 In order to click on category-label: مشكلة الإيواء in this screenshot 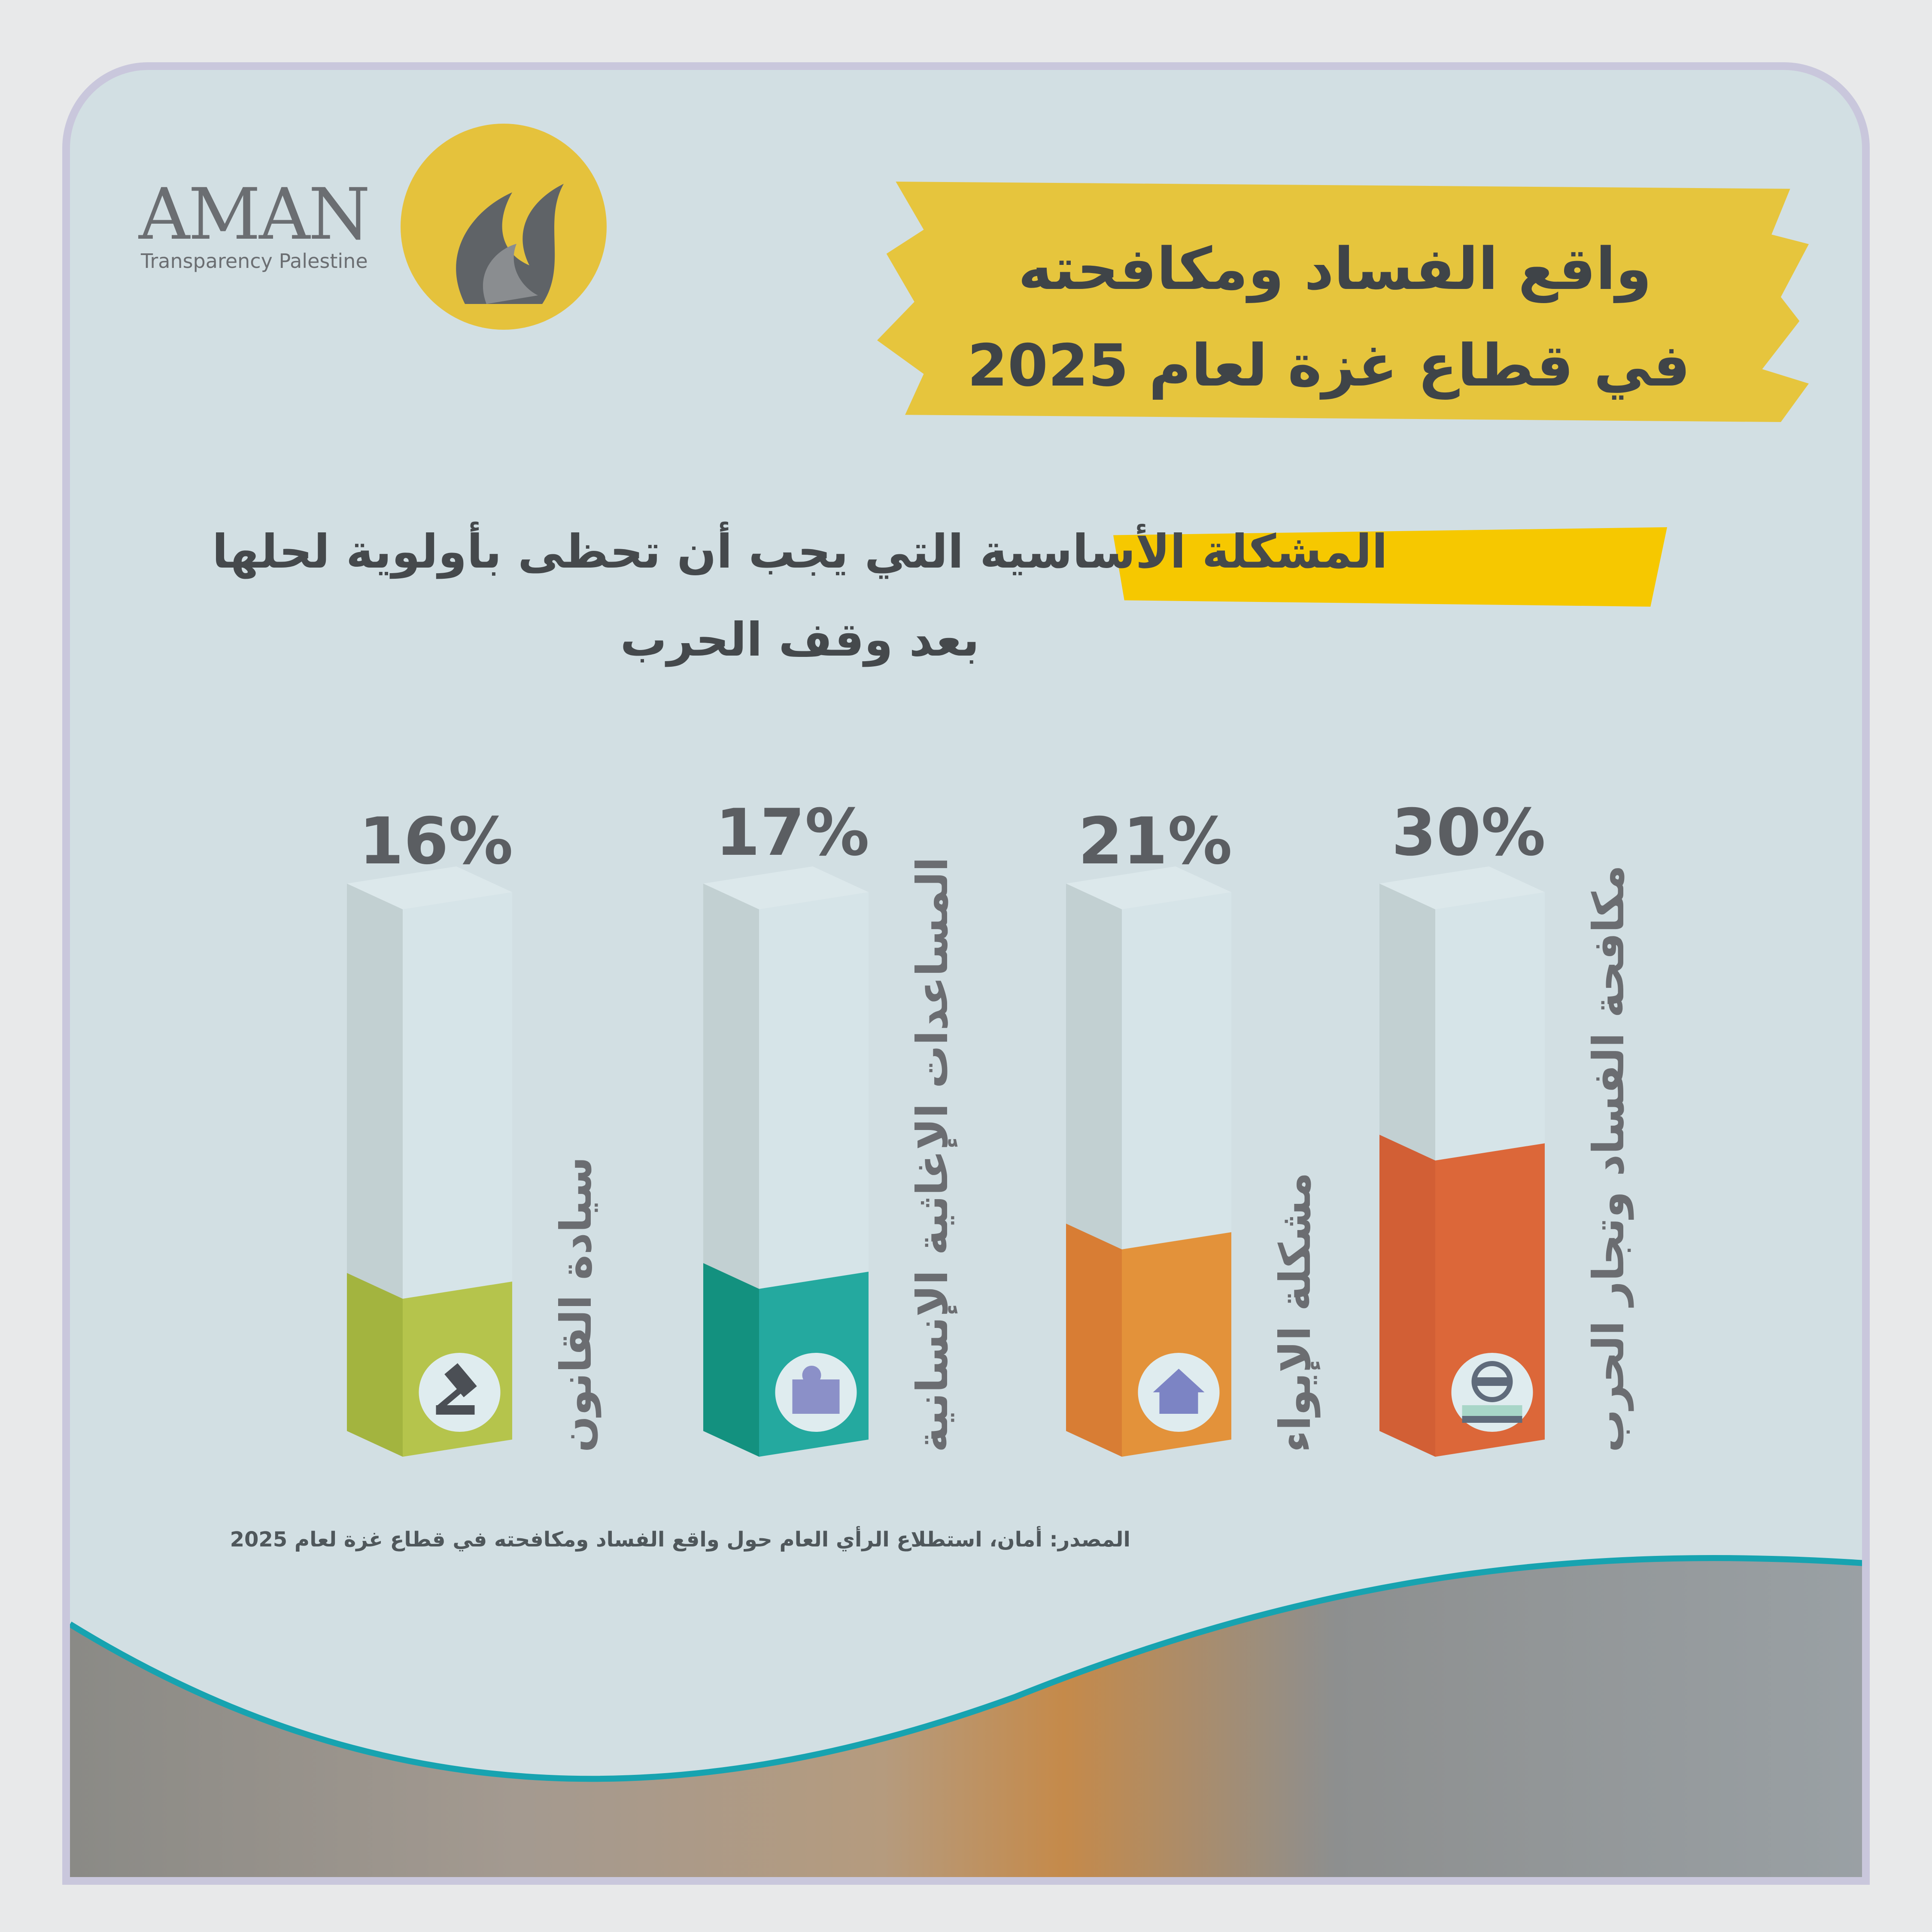, I will do `click(1295, 1312)`.